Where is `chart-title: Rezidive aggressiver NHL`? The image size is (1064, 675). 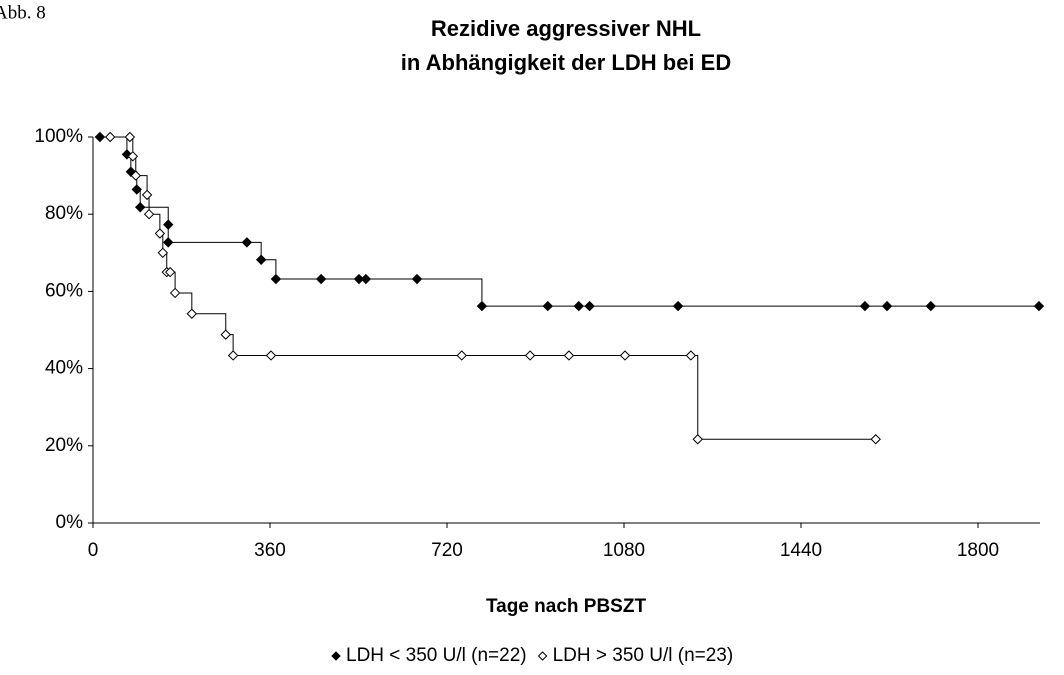 chart-title: Rezidive aggressiver NHL is located at coordinates (566, 28).